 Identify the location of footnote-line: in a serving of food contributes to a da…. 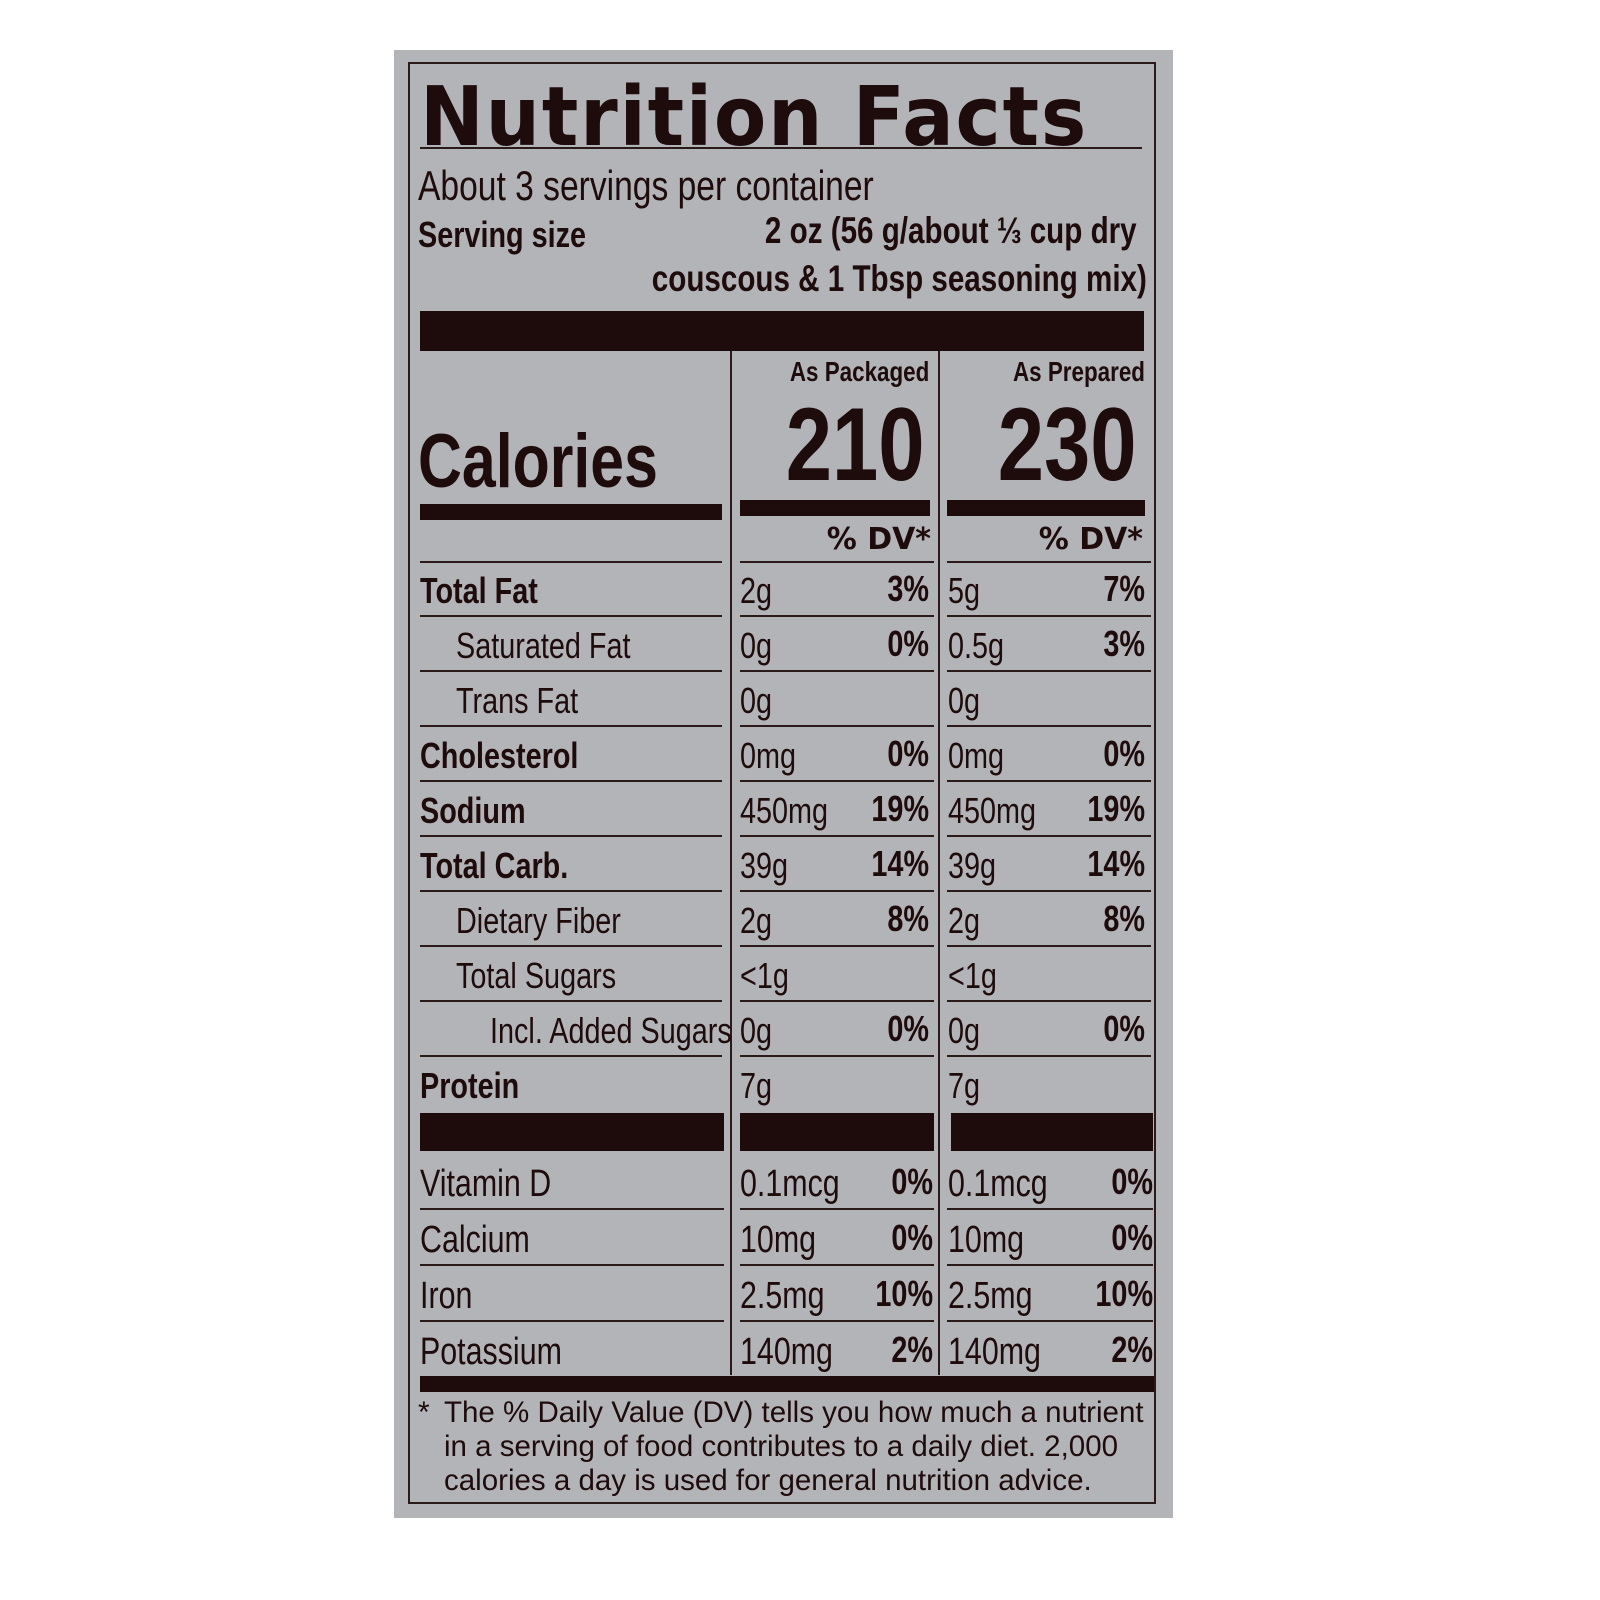
(781, 1446).